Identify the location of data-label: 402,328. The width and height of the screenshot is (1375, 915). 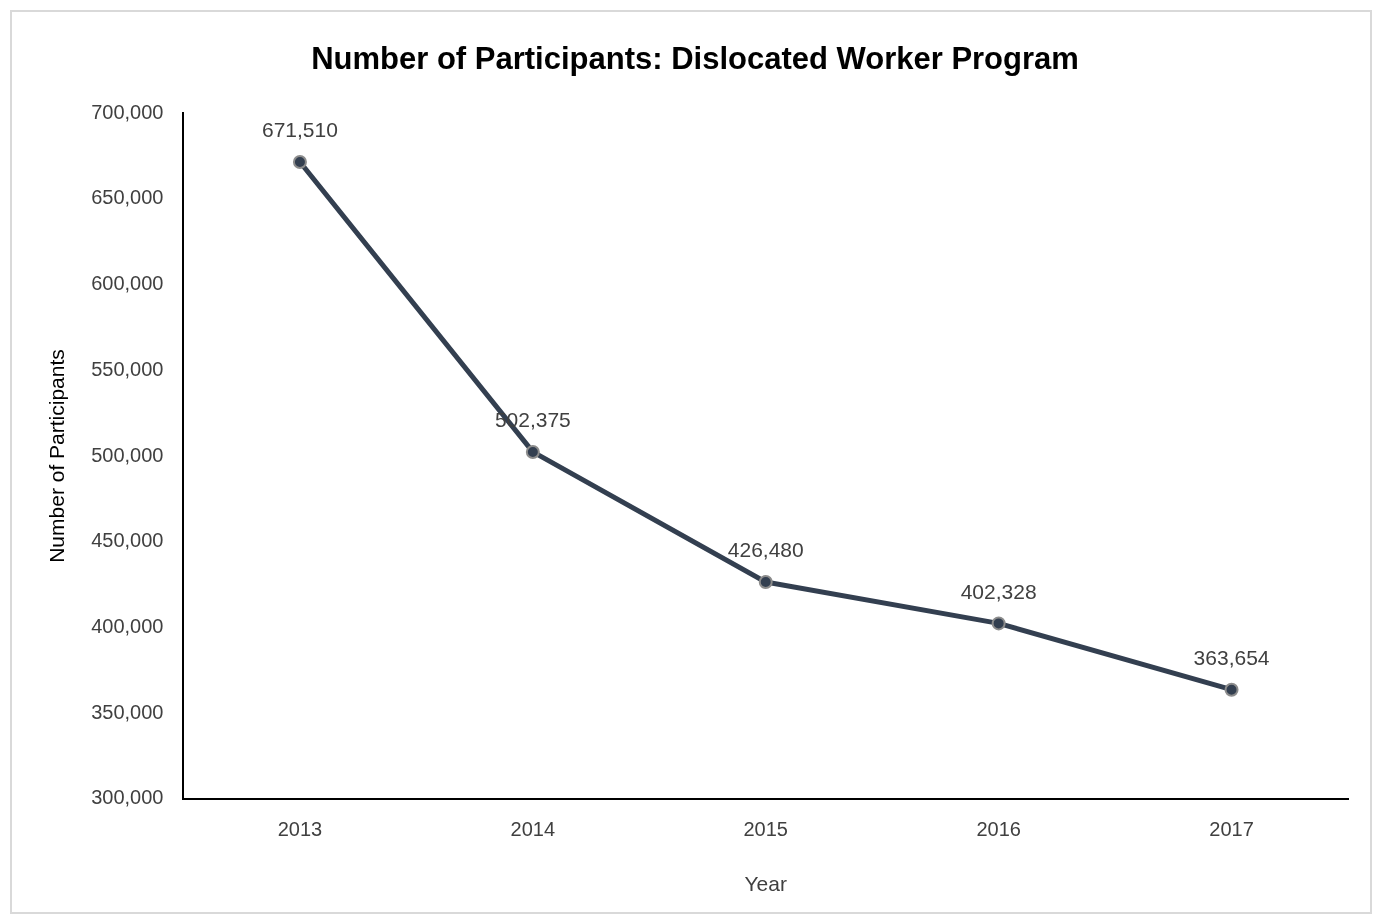
(998, 591).